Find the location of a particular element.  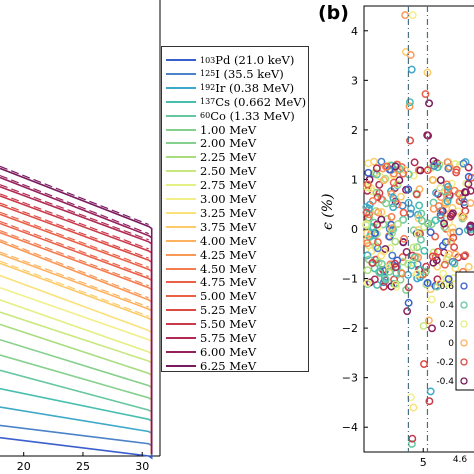

legend-entry: 5.25 MeV is located at coordinates (211, 310).